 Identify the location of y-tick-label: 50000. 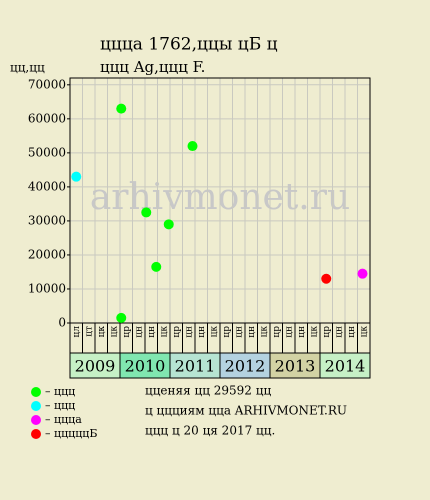
(47, 152).